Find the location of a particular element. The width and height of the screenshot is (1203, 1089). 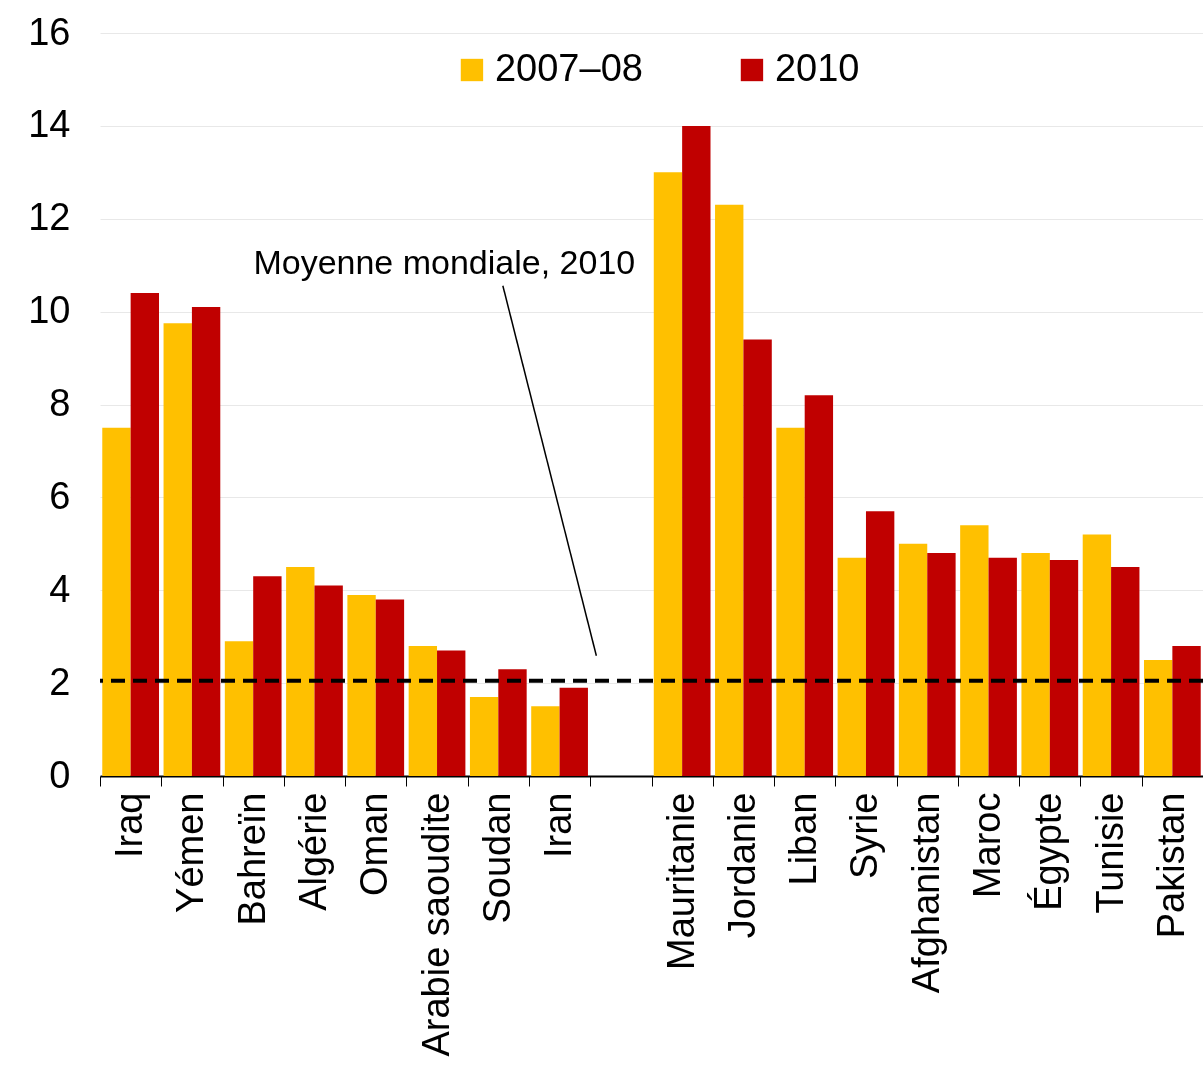

x-tick-label: Arabie saoudite is located at coordinates (435, 924).